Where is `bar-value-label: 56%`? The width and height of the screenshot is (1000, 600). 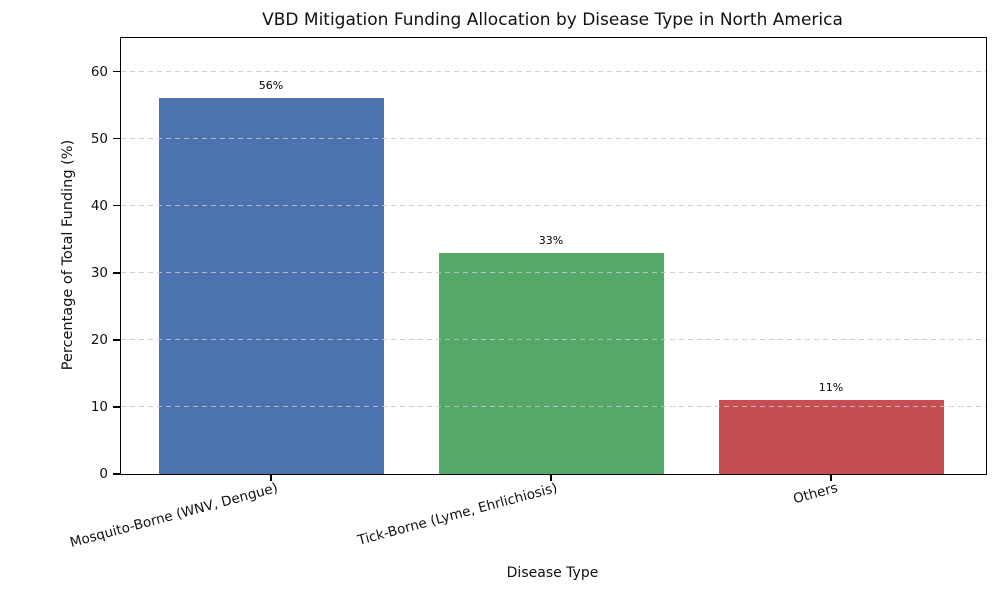 bar-value-label: 56% is located at coordinates (271, 86).